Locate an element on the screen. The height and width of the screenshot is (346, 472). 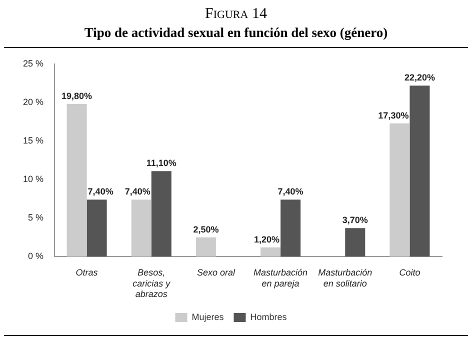
data-label: 11,10% is located at coordinates (161, 163).